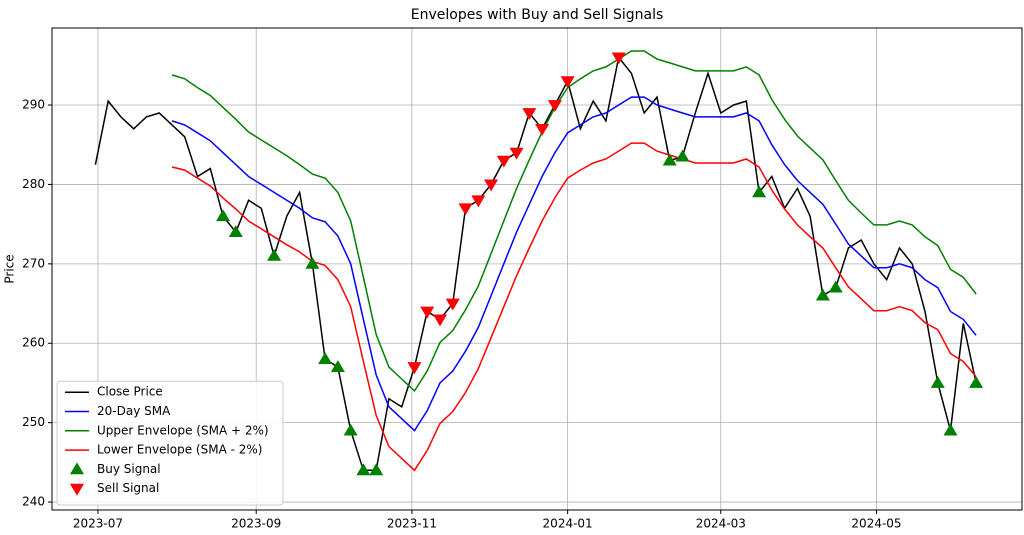 This screenshot has height=535, width=1024. What do you see at coordinates (568, 524) in the screenshot?
I see `x-tick-label: 2024-01` at bounding box center [568, 524].